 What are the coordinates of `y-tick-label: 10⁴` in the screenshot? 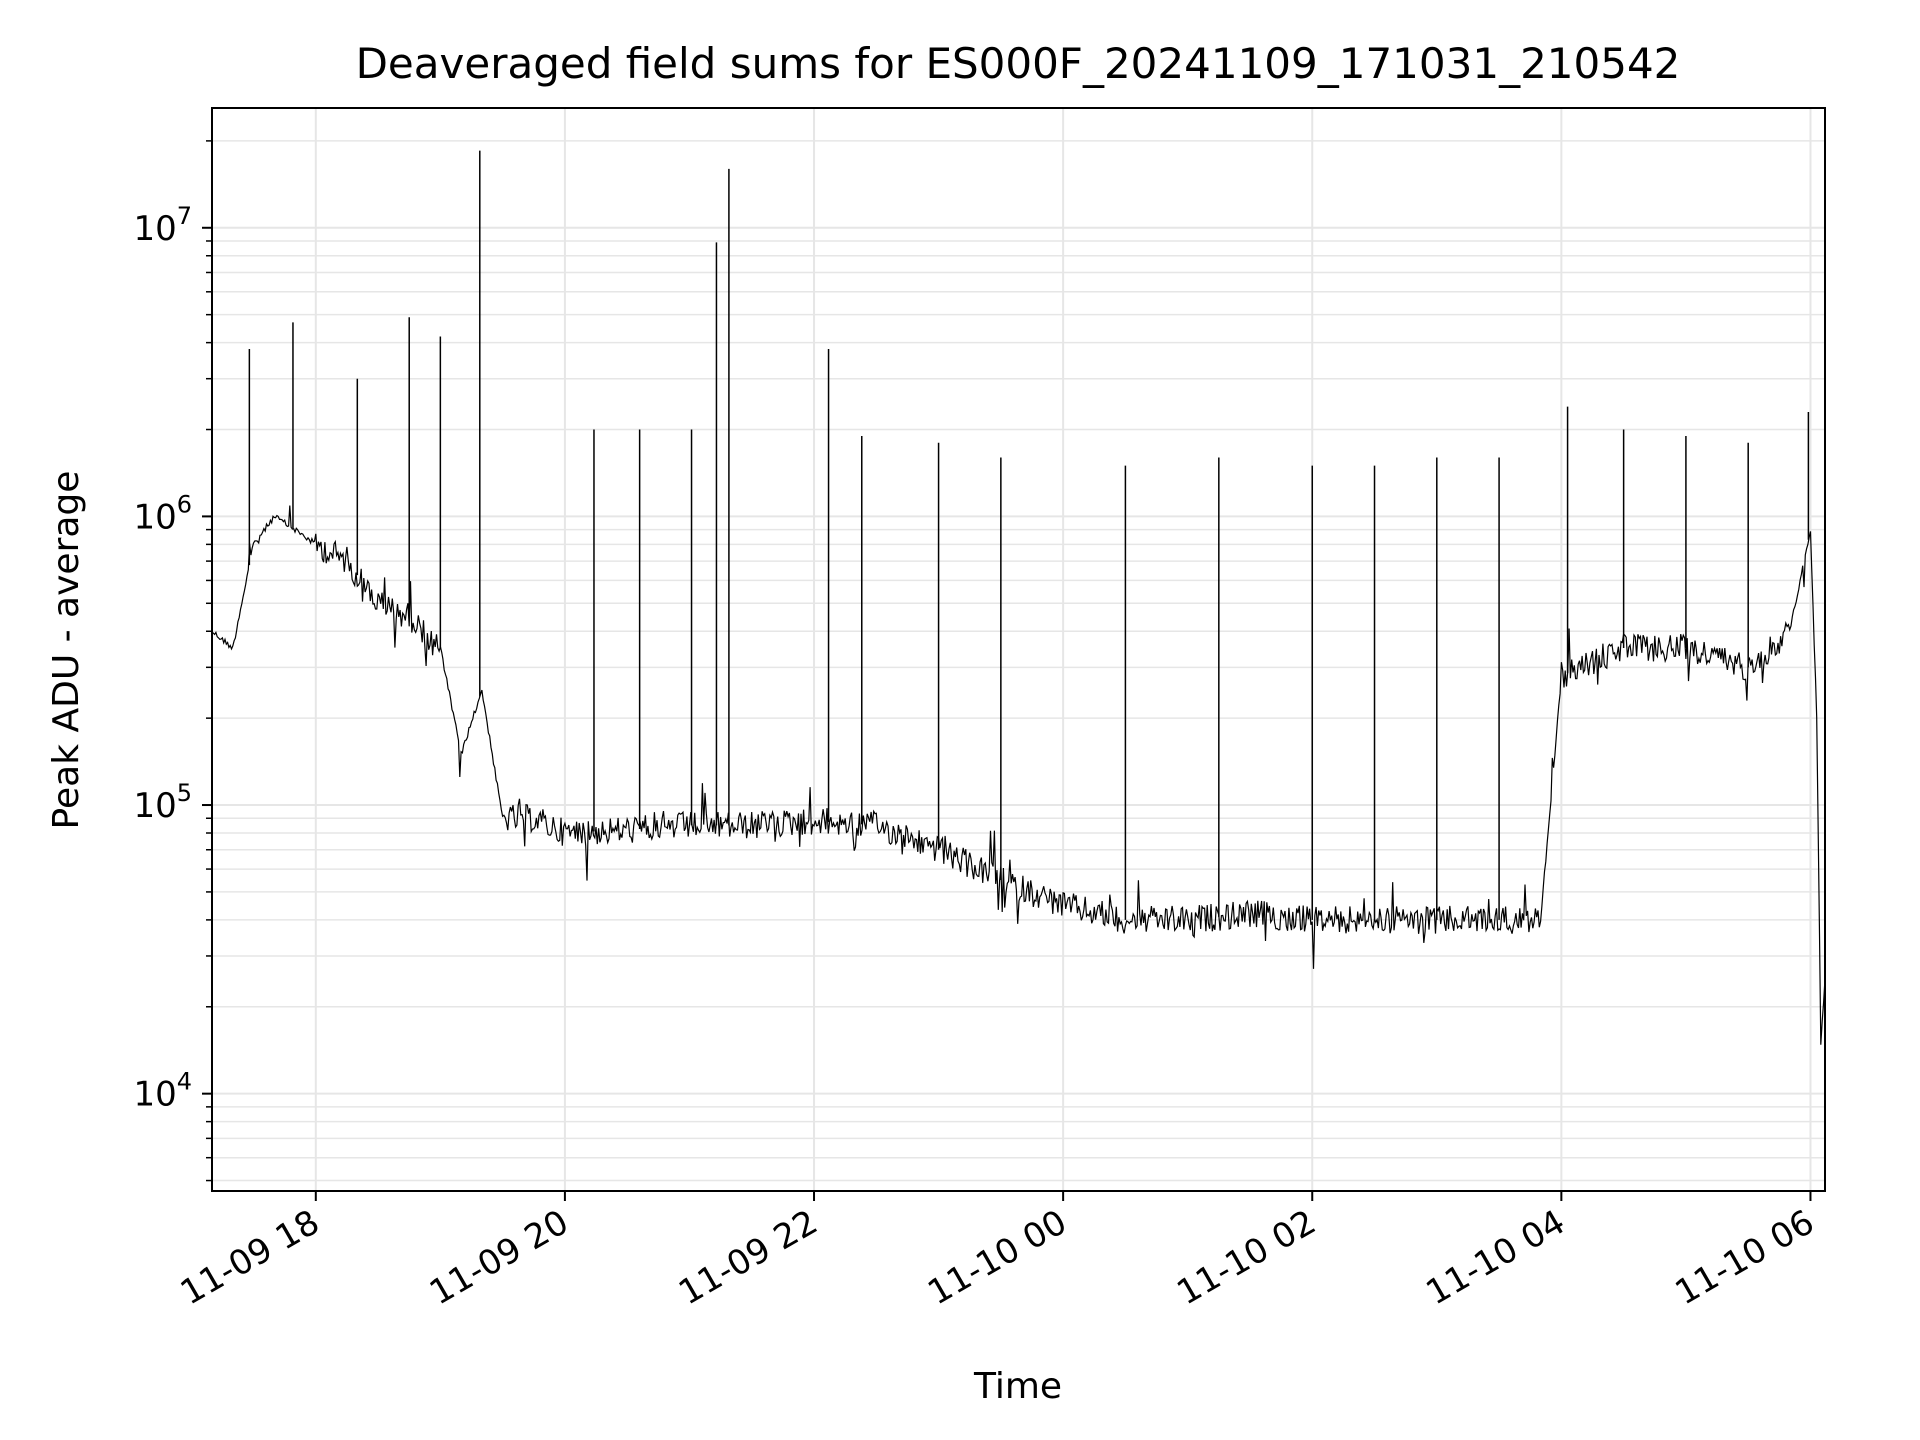 It's located at (162, 1091).